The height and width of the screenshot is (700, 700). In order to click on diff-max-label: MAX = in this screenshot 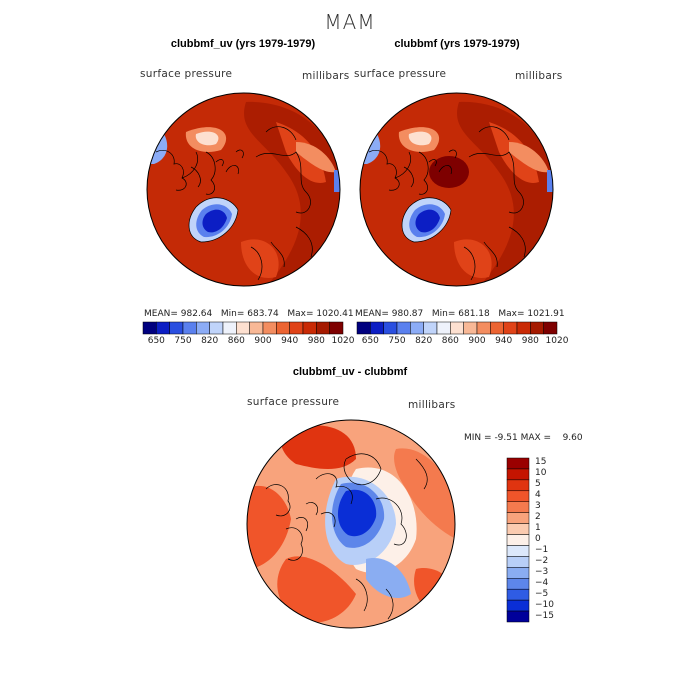, I will do `click(536, 438)`.